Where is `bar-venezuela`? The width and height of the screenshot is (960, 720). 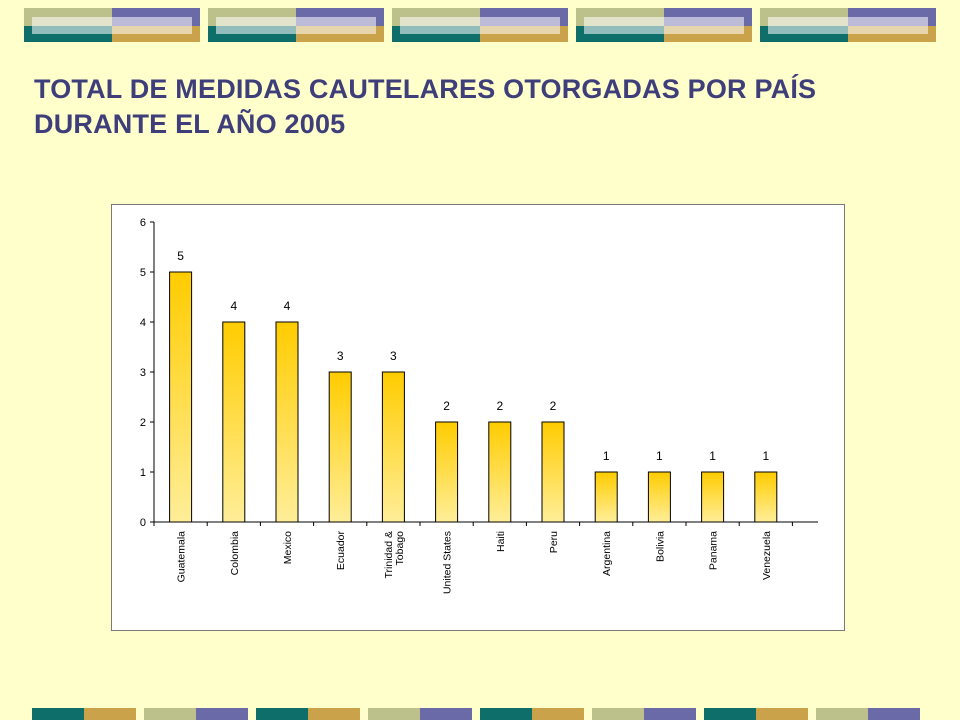
bar-venezuela is located at coordinates (766, 497).